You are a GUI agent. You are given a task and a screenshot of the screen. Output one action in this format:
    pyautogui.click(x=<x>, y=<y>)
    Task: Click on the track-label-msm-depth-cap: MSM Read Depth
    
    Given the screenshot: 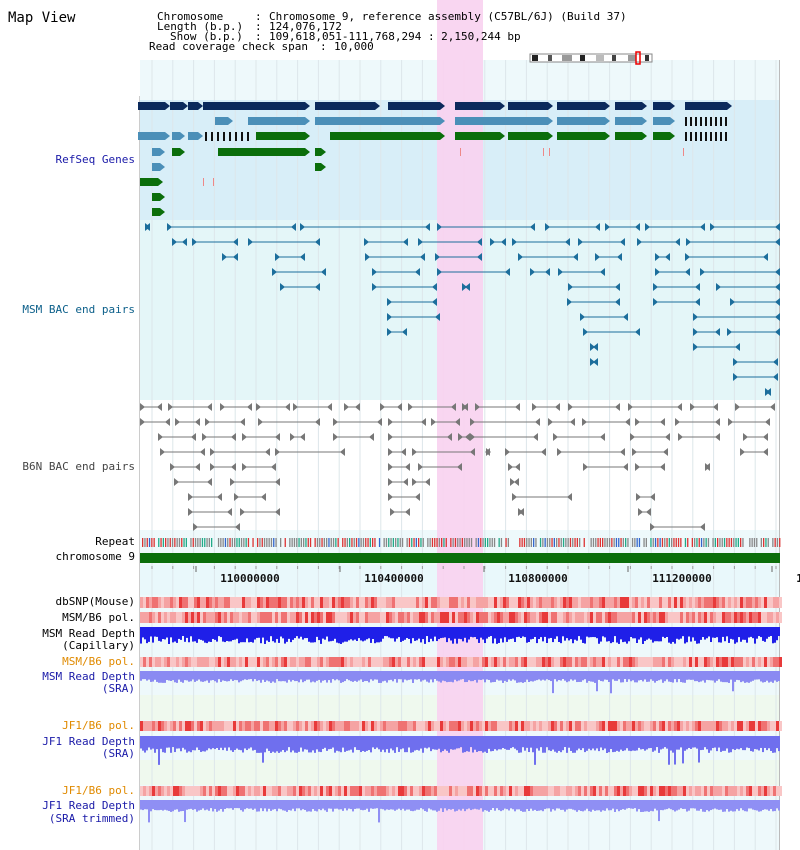 What is the action you would take?
    pyautogui.click(x=88, y=633)
    